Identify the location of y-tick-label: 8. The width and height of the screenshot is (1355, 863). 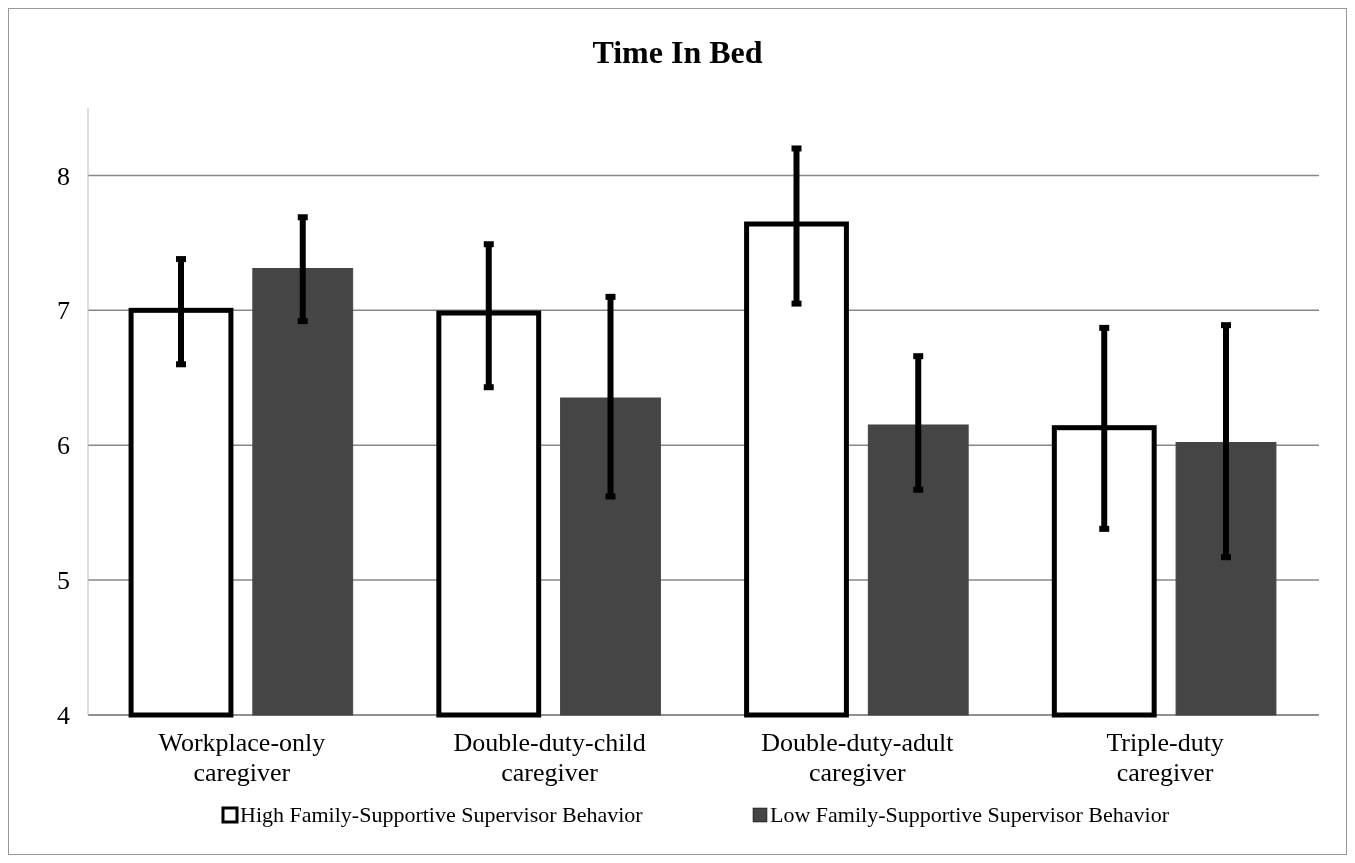
(63, 176).